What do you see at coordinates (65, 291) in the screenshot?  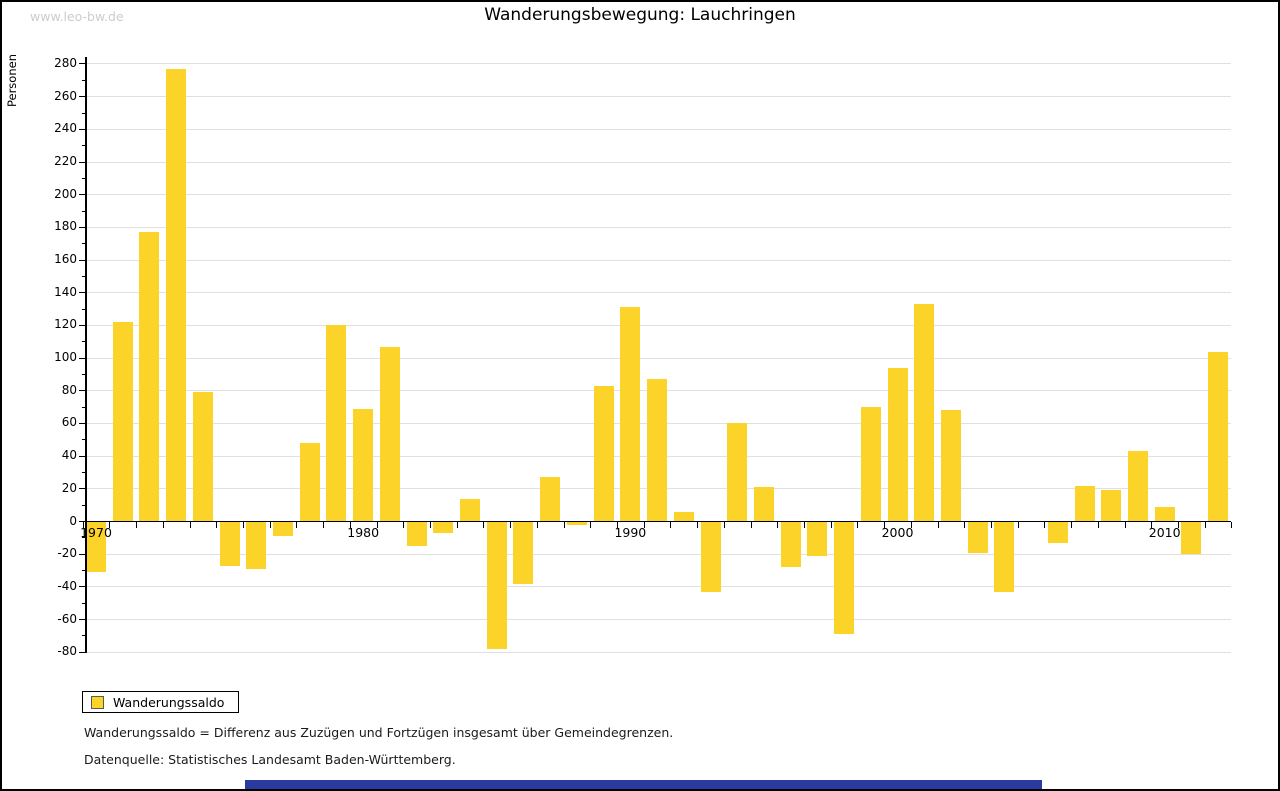 I see `y-axis-tick-label: 140` at bounding box center [65, 291].